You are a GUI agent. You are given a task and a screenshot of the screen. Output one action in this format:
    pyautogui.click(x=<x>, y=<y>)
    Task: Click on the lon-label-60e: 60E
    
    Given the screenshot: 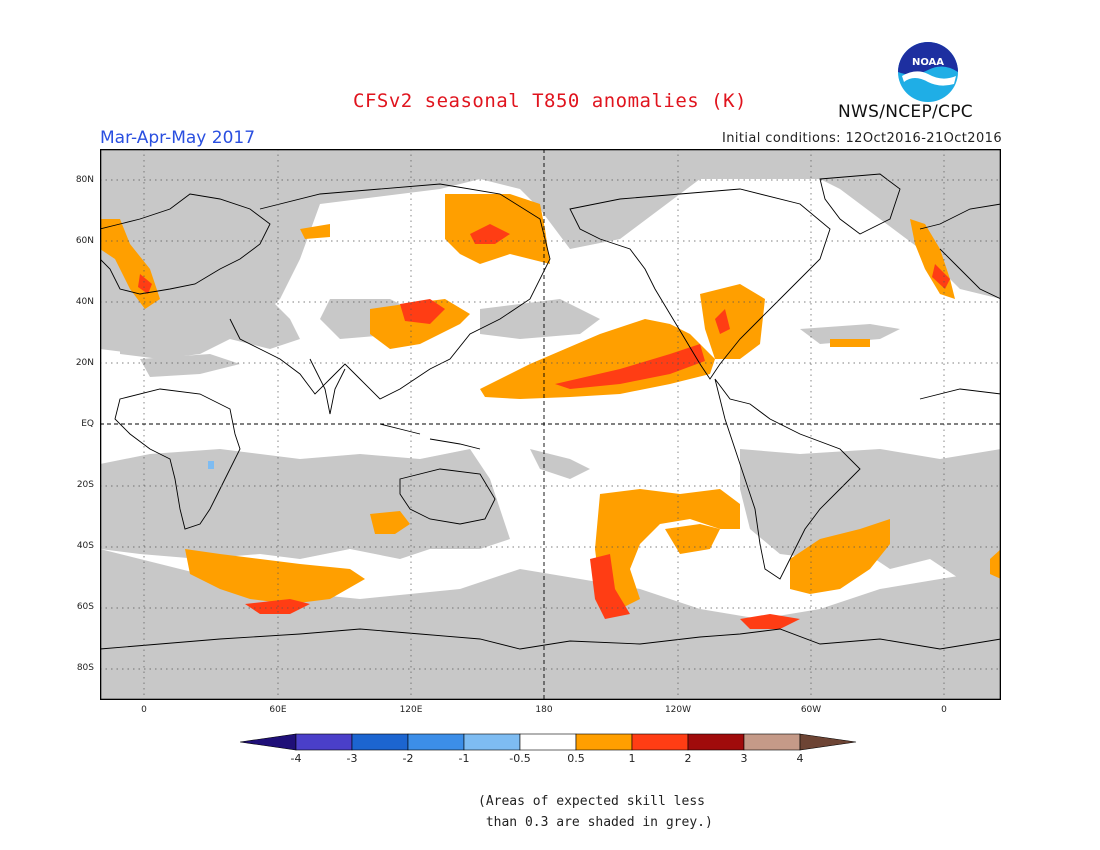 What is the action you would take?
    pyautogui.click(x=278, y=710)
    